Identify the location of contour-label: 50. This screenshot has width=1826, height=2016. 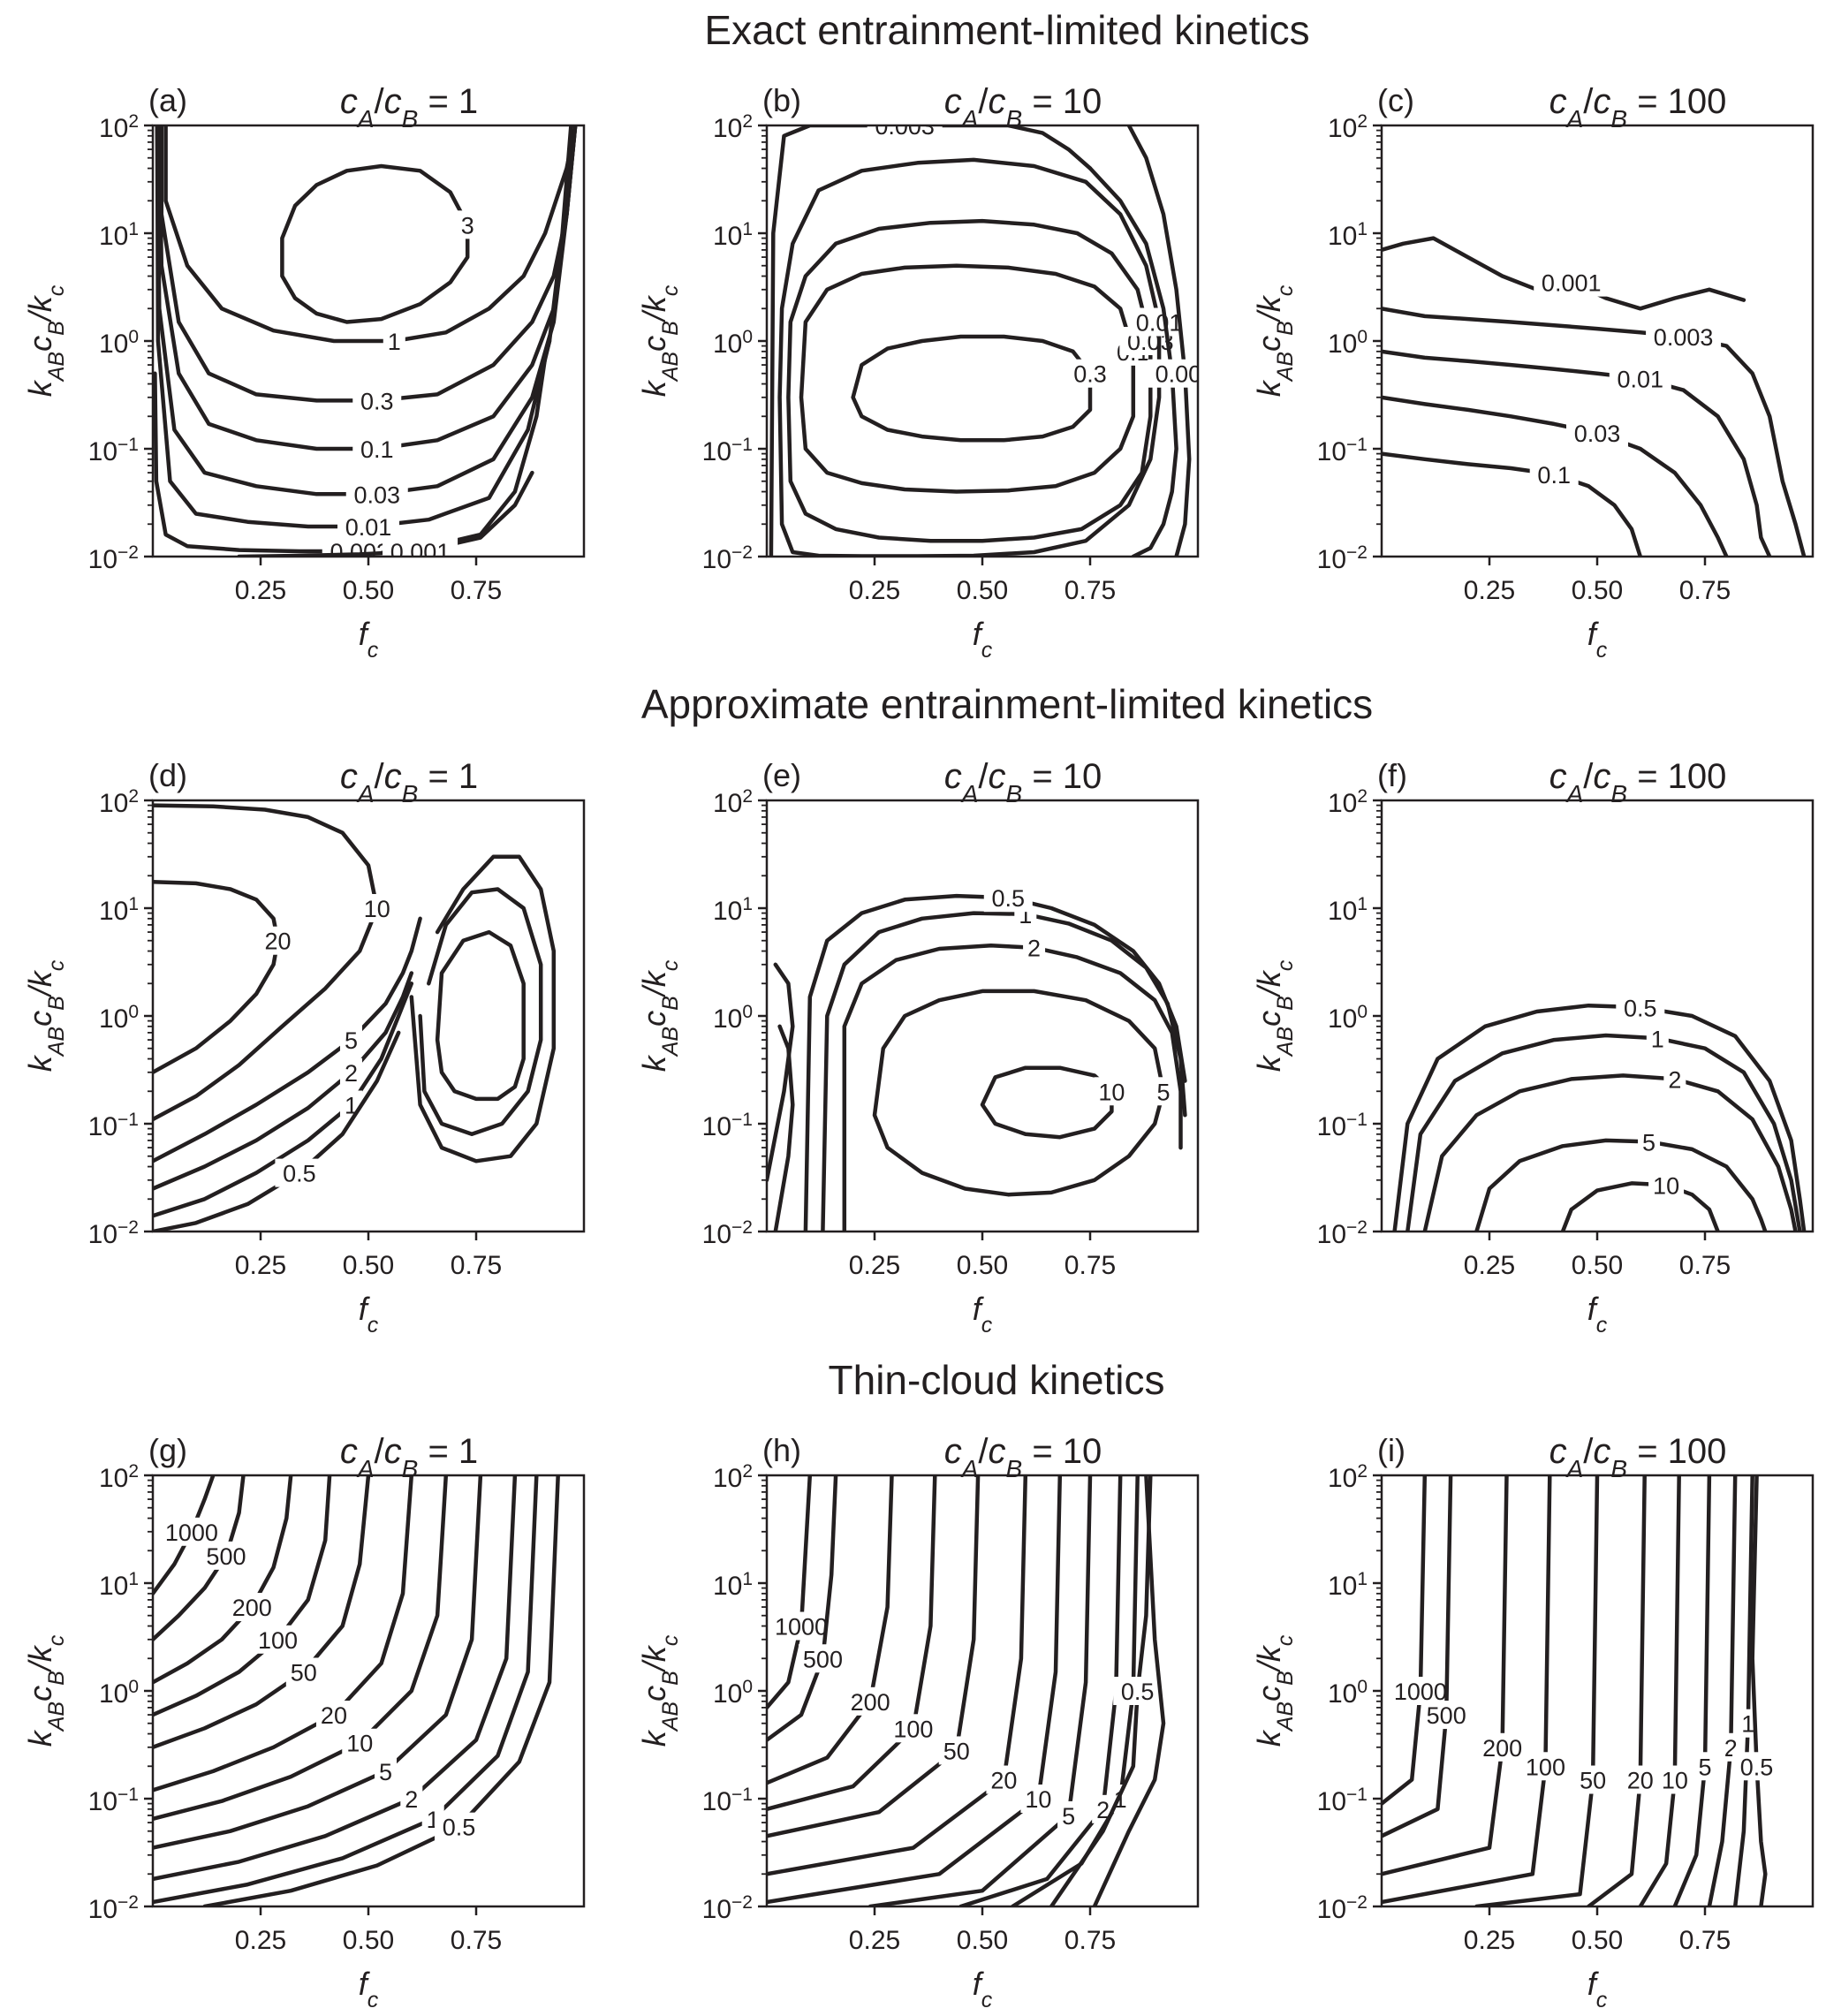
(303, 1671).